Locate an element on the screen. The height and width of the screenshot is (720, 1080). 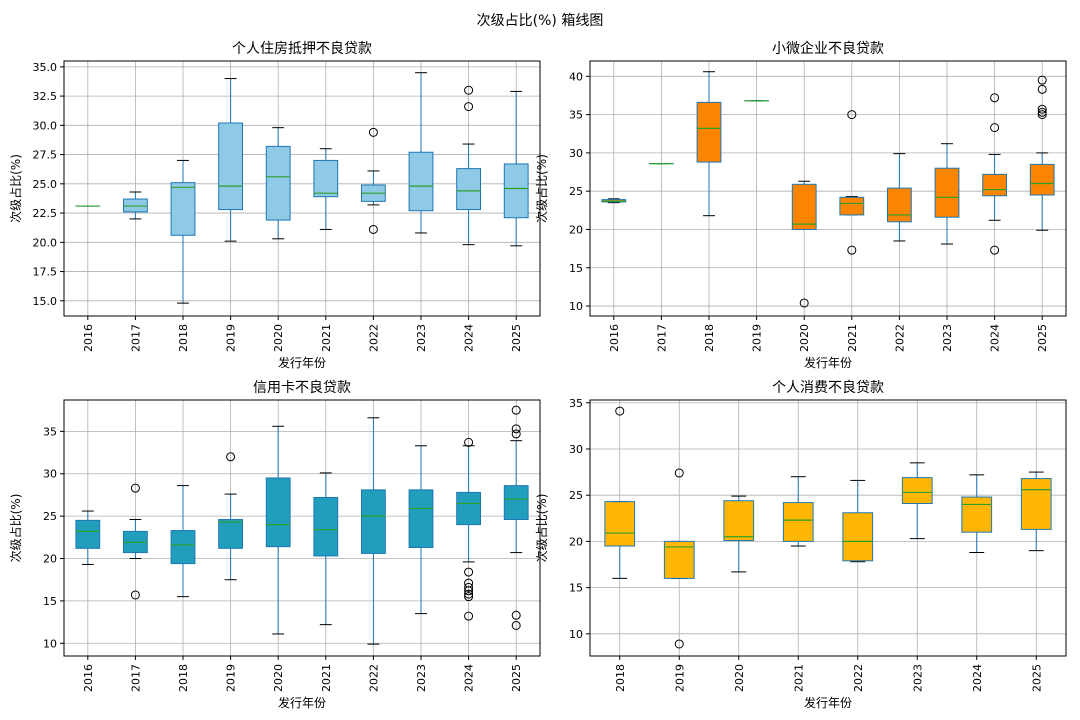
y-tick-label: 30 is located at coordinates (576, 153).